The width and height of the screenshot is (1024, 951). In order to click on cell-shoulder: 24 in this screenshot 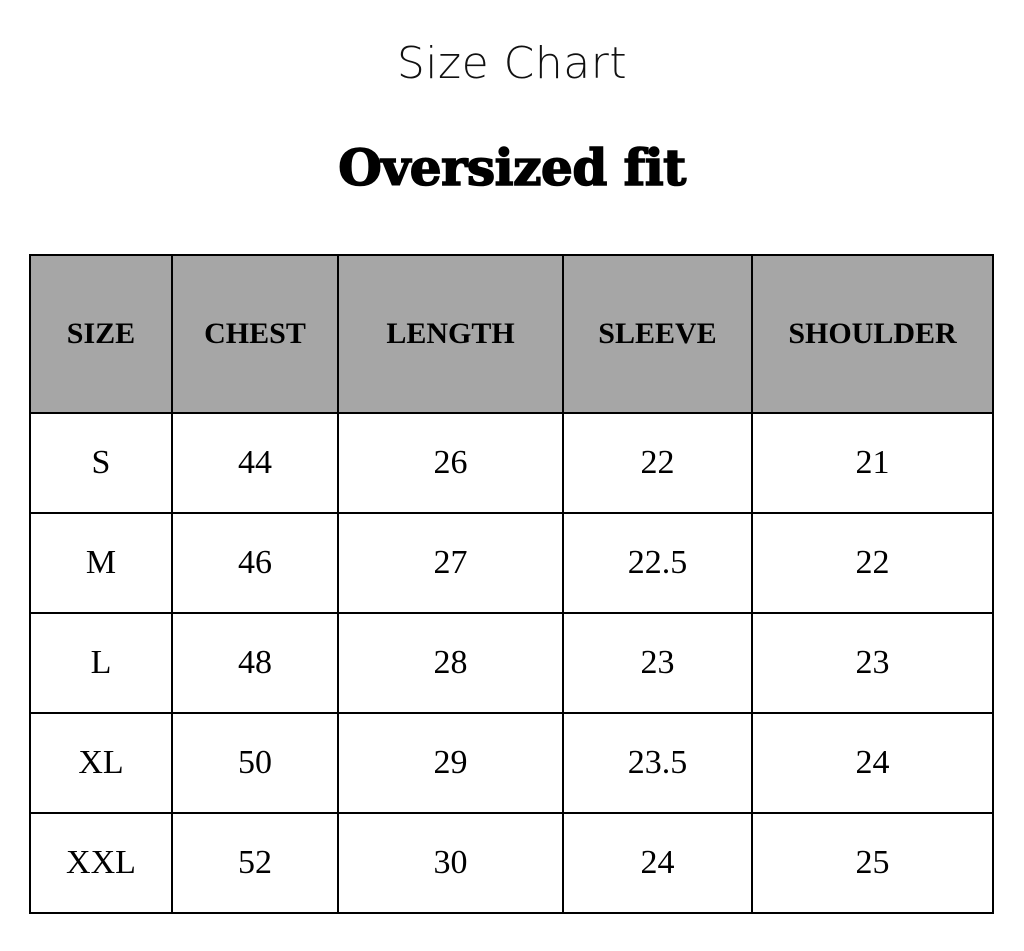, I will do `click(872, 763)`.